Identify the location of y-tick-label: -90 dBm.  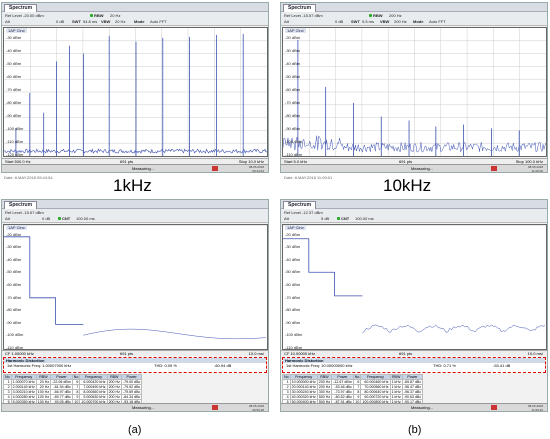
(14, 115).